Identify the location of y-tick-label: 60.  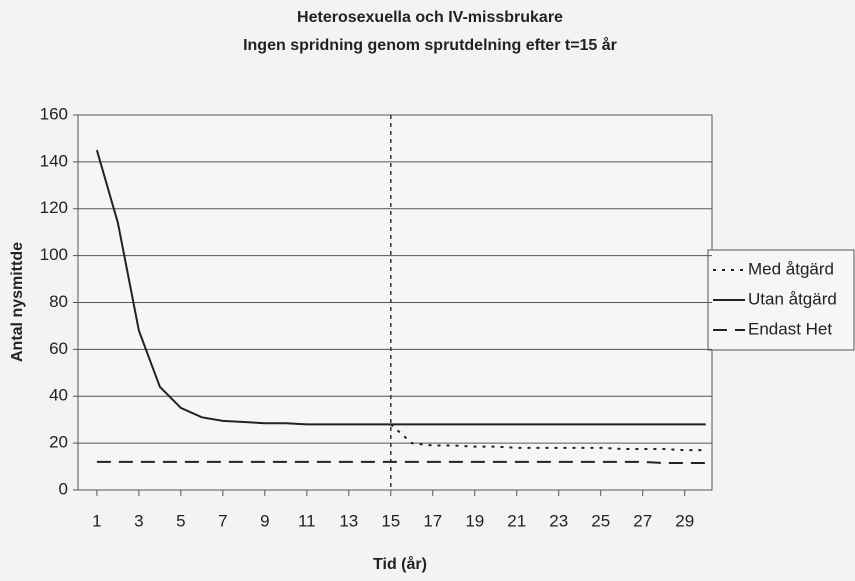
(58, 348).